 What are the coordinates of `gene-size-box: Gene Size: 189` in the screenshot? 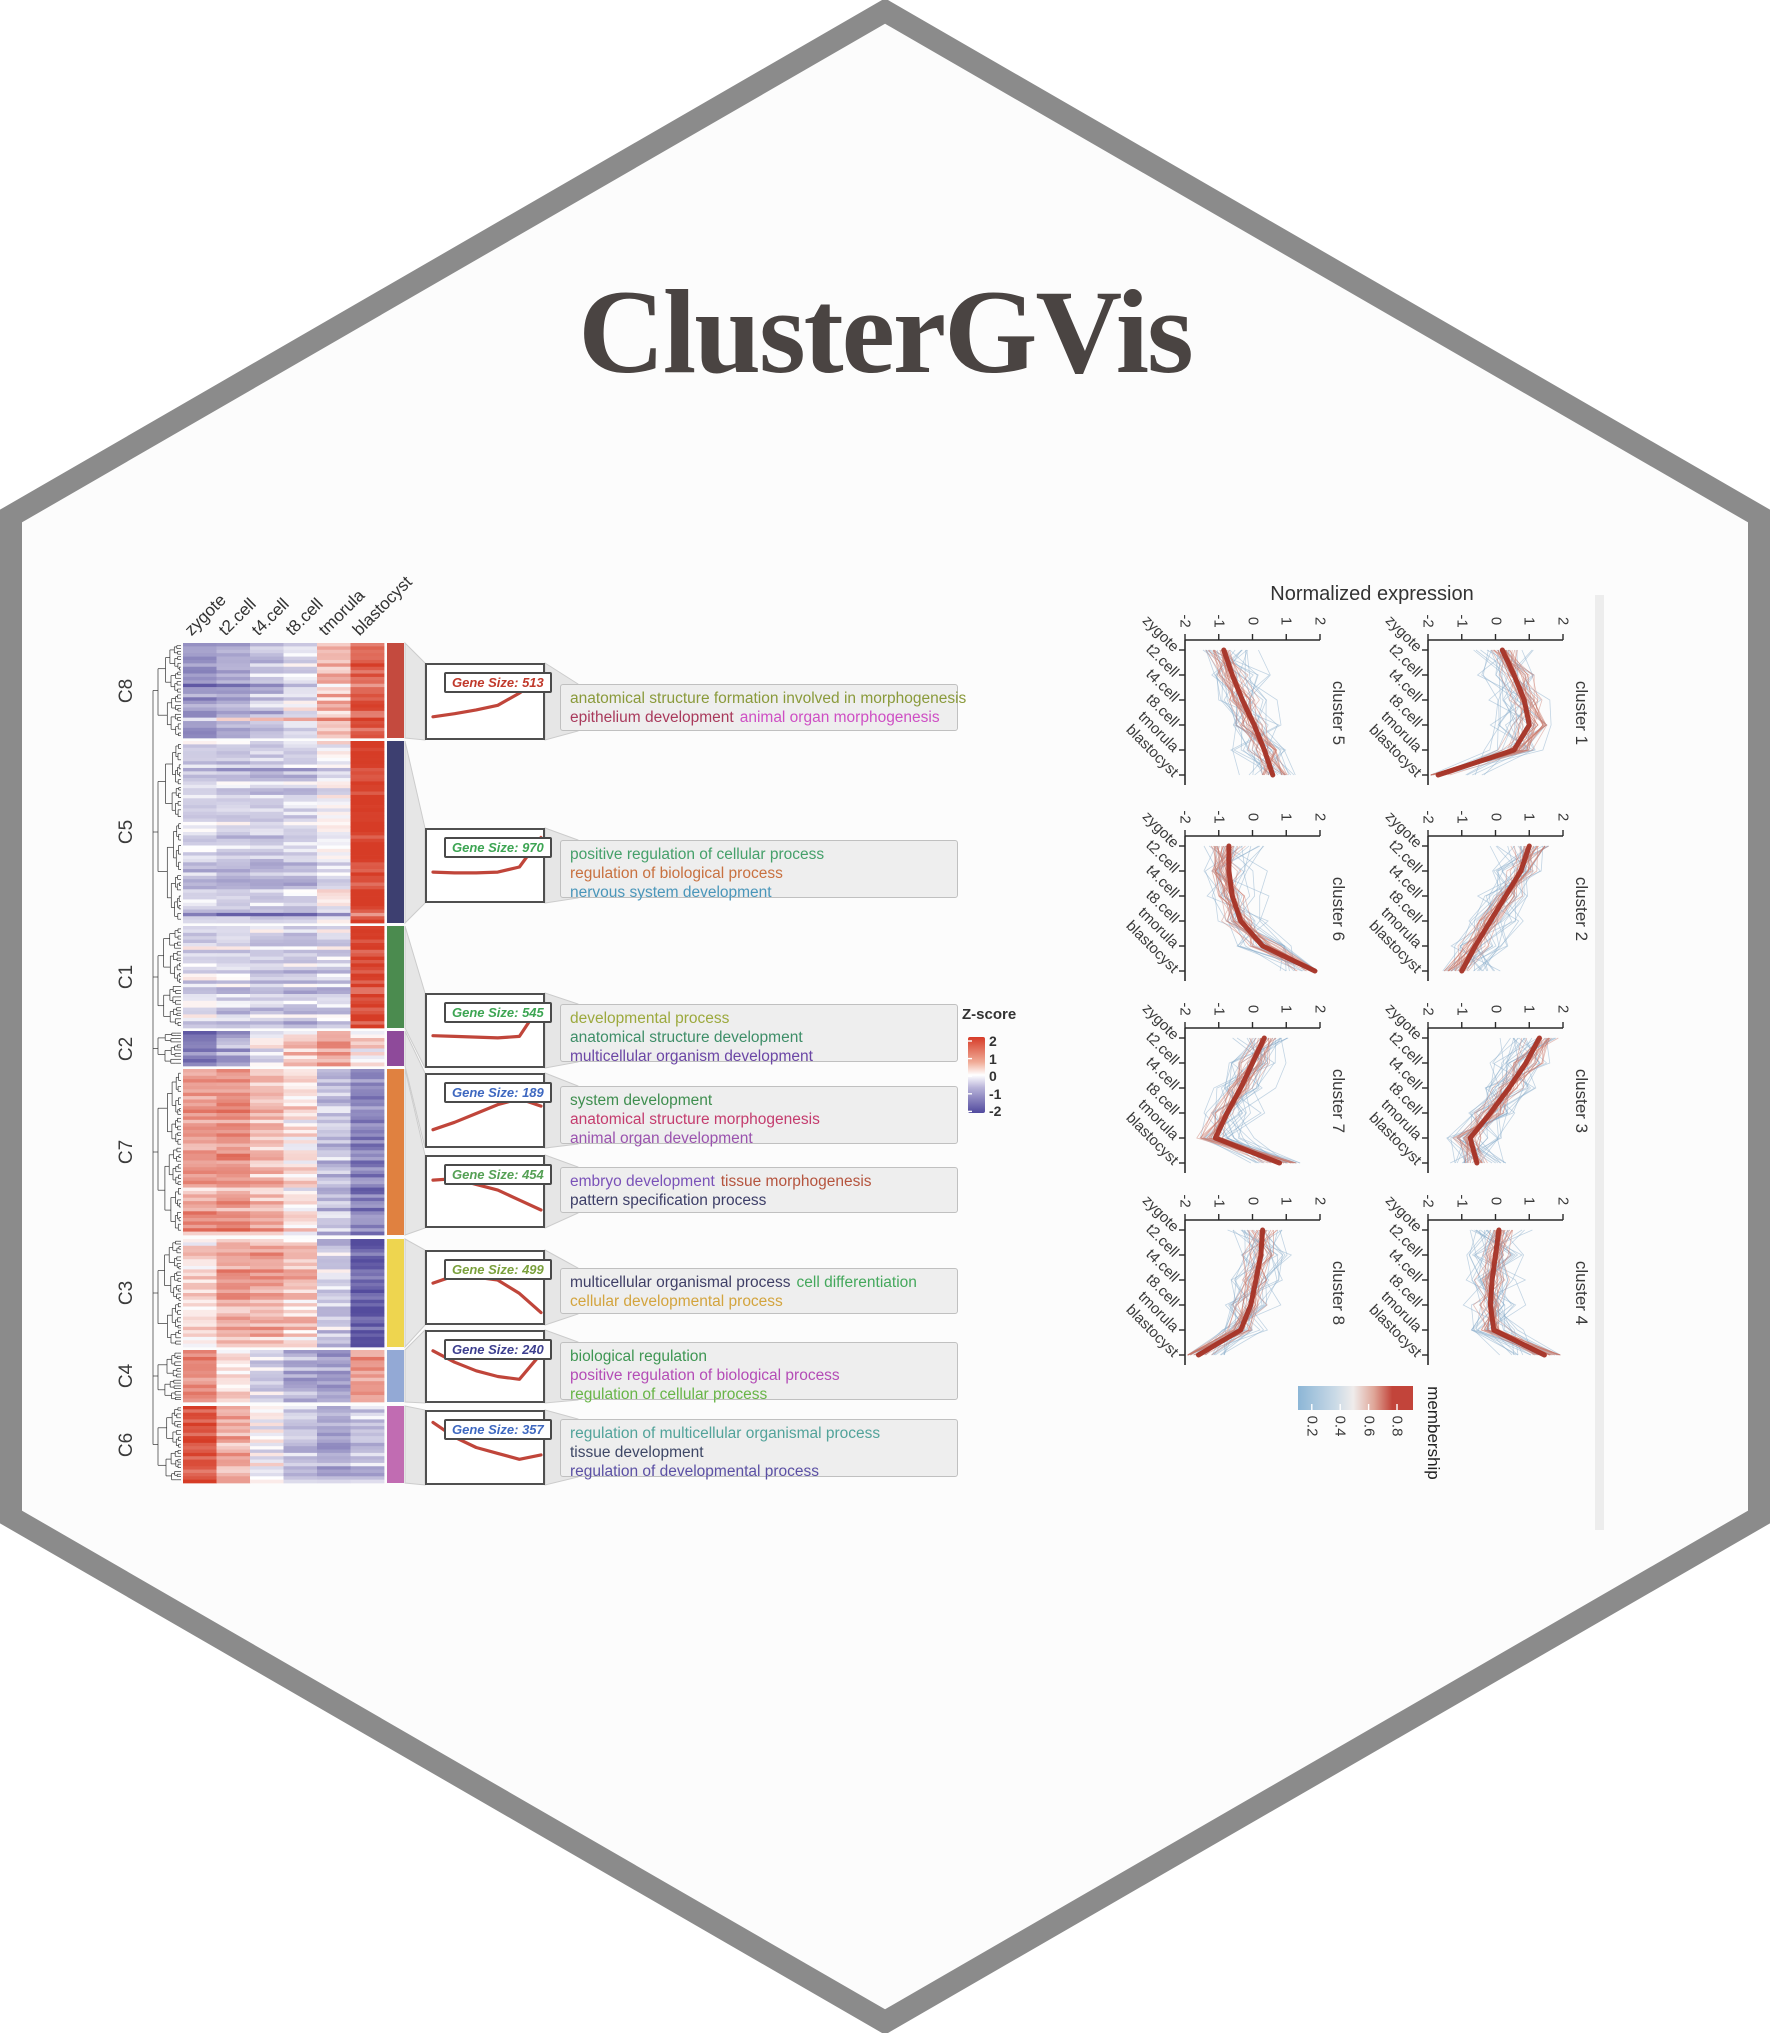 It's located at (488, 1110).